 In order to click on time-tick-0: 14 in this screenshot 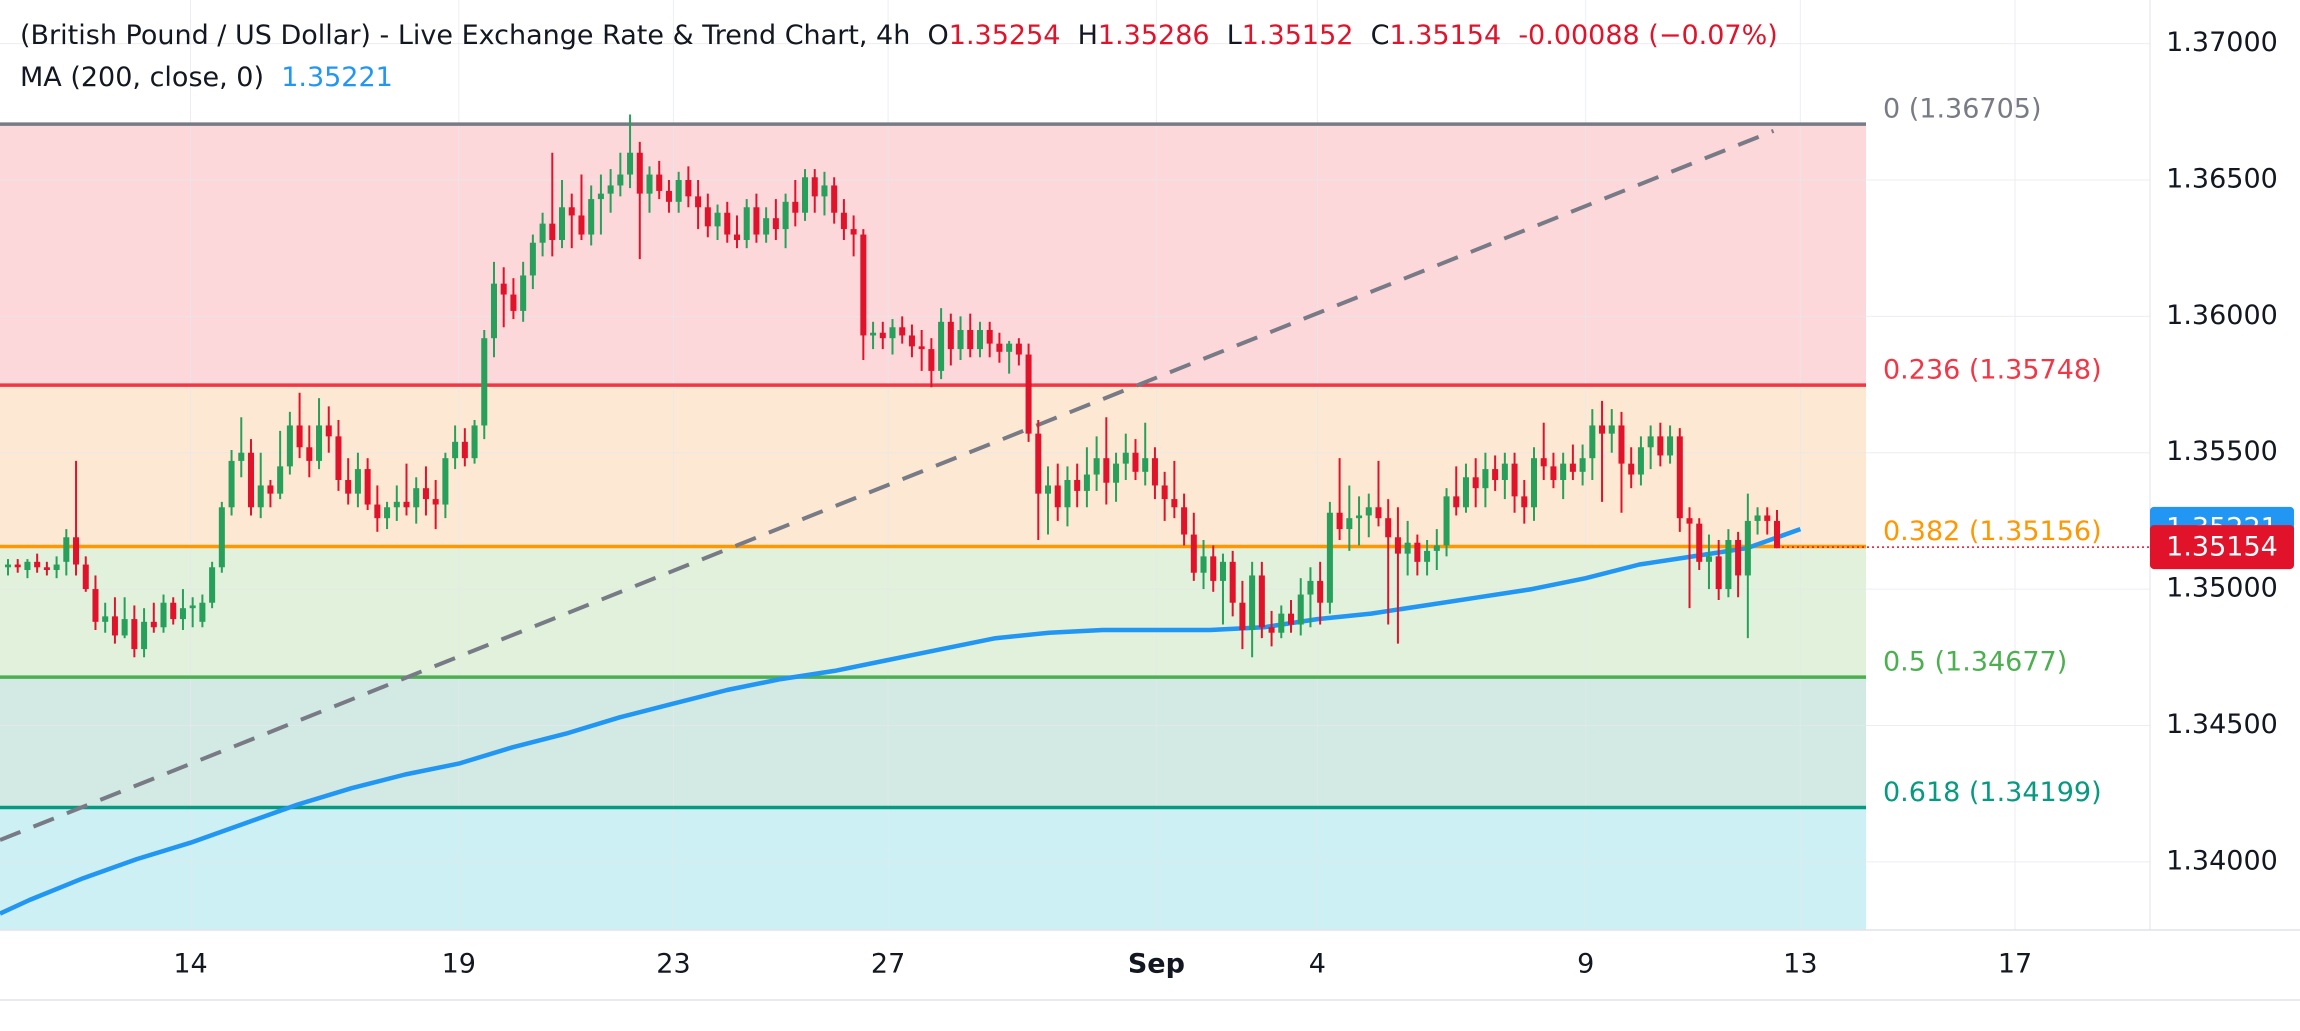, I will do `click(190, 964)`.